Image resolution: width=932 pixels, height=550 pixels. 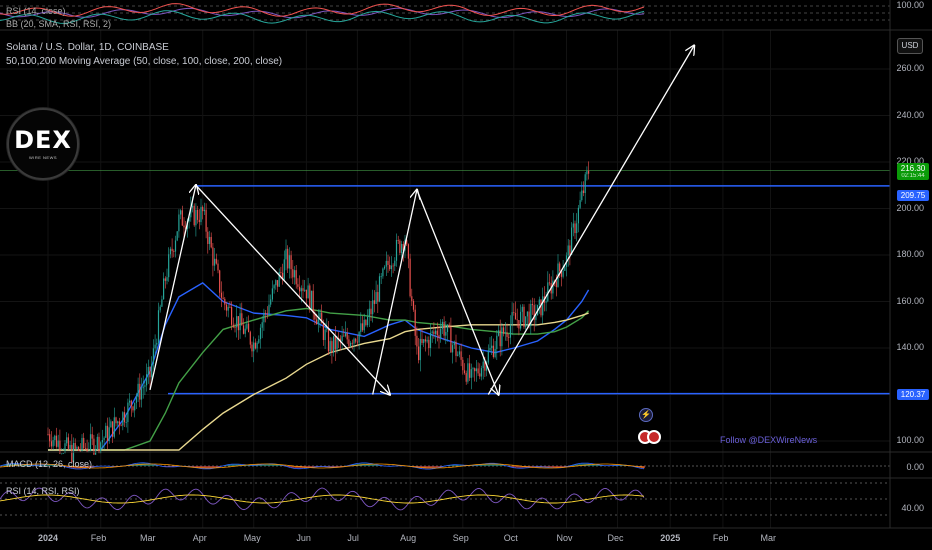 I want to click on rsi-ma-line, so click(x=322, y=499).